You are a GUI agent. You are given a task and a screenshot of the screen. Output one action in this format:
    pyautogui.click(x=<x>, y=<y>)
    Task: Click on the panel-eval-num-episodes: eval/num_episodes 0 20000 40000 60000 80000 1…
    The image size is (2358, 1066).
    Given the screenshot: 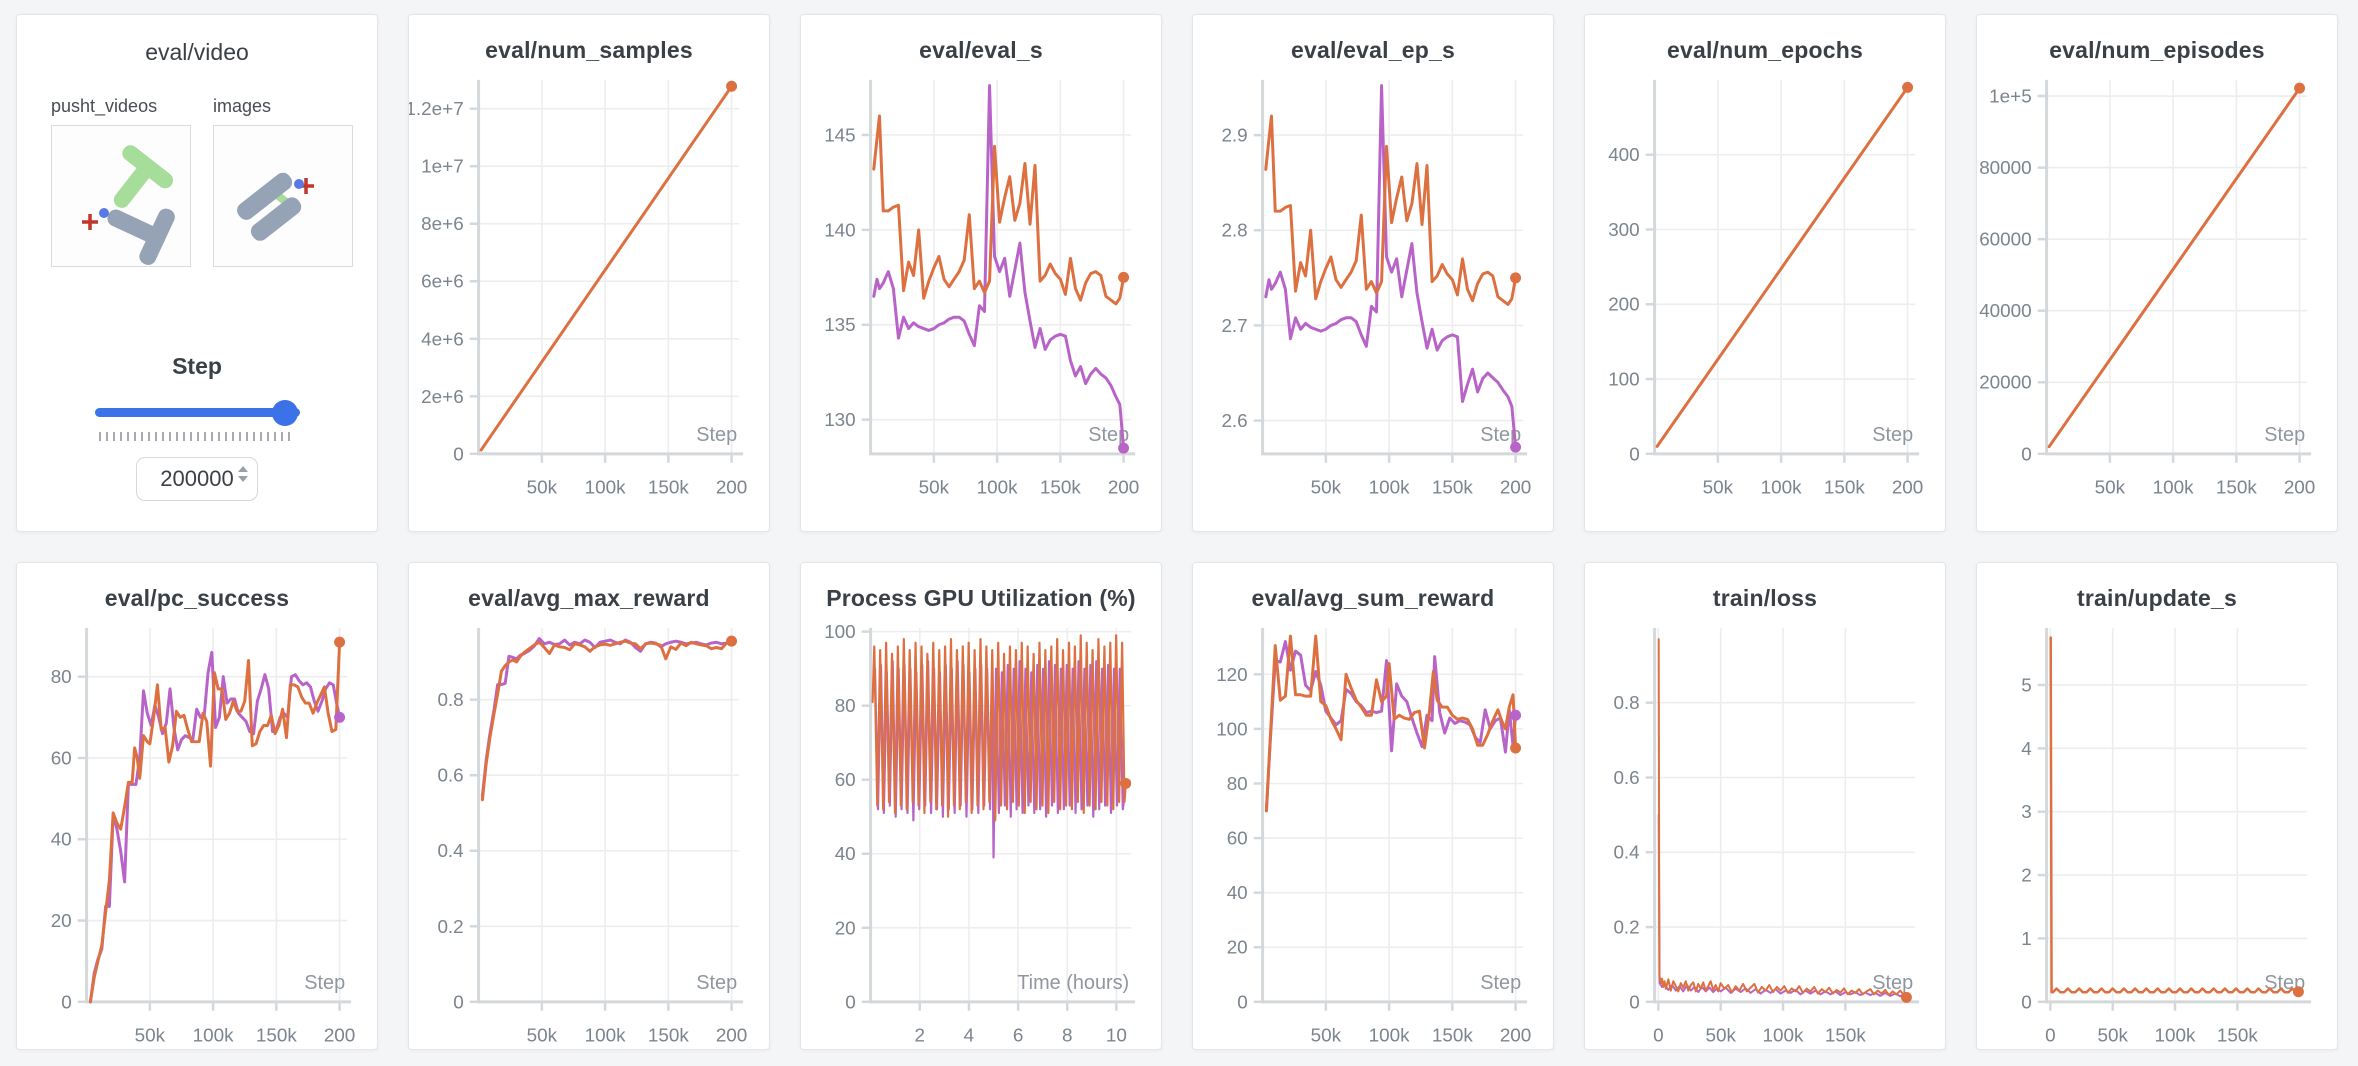 What is the action you would take?
    pyautogui.click(x=2157, y=273)
    